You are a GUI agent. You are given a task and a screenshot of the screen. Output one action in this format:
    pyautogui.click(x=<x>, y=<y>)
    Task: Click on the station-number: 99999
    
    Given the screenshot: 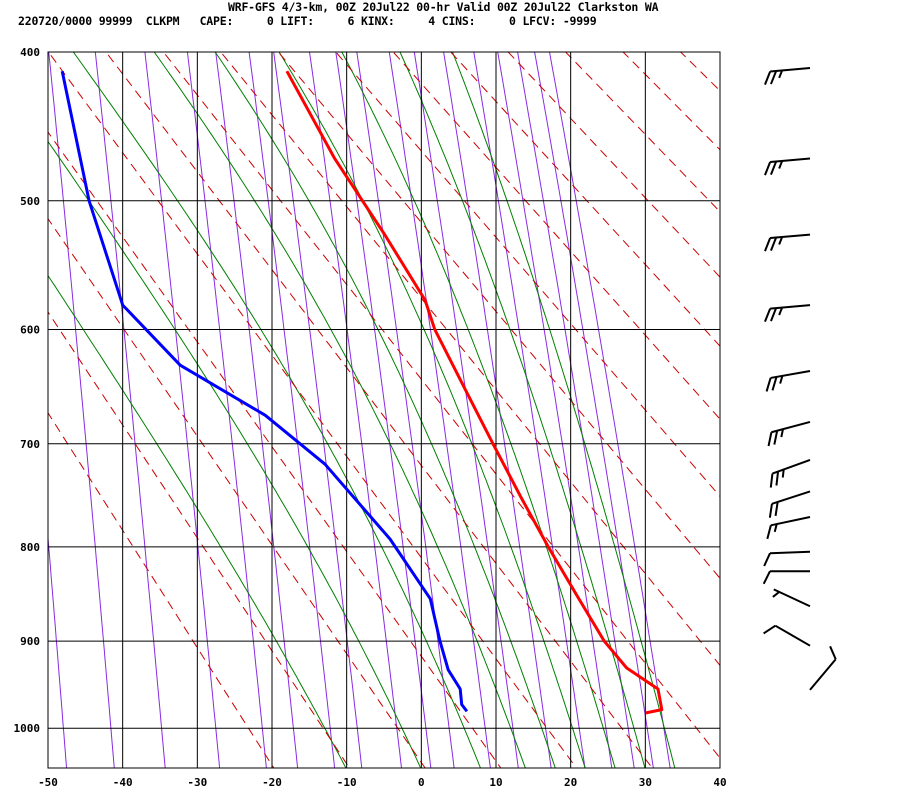 What is the action you would take?
    pyautogui.click(x=115, y=21)
    